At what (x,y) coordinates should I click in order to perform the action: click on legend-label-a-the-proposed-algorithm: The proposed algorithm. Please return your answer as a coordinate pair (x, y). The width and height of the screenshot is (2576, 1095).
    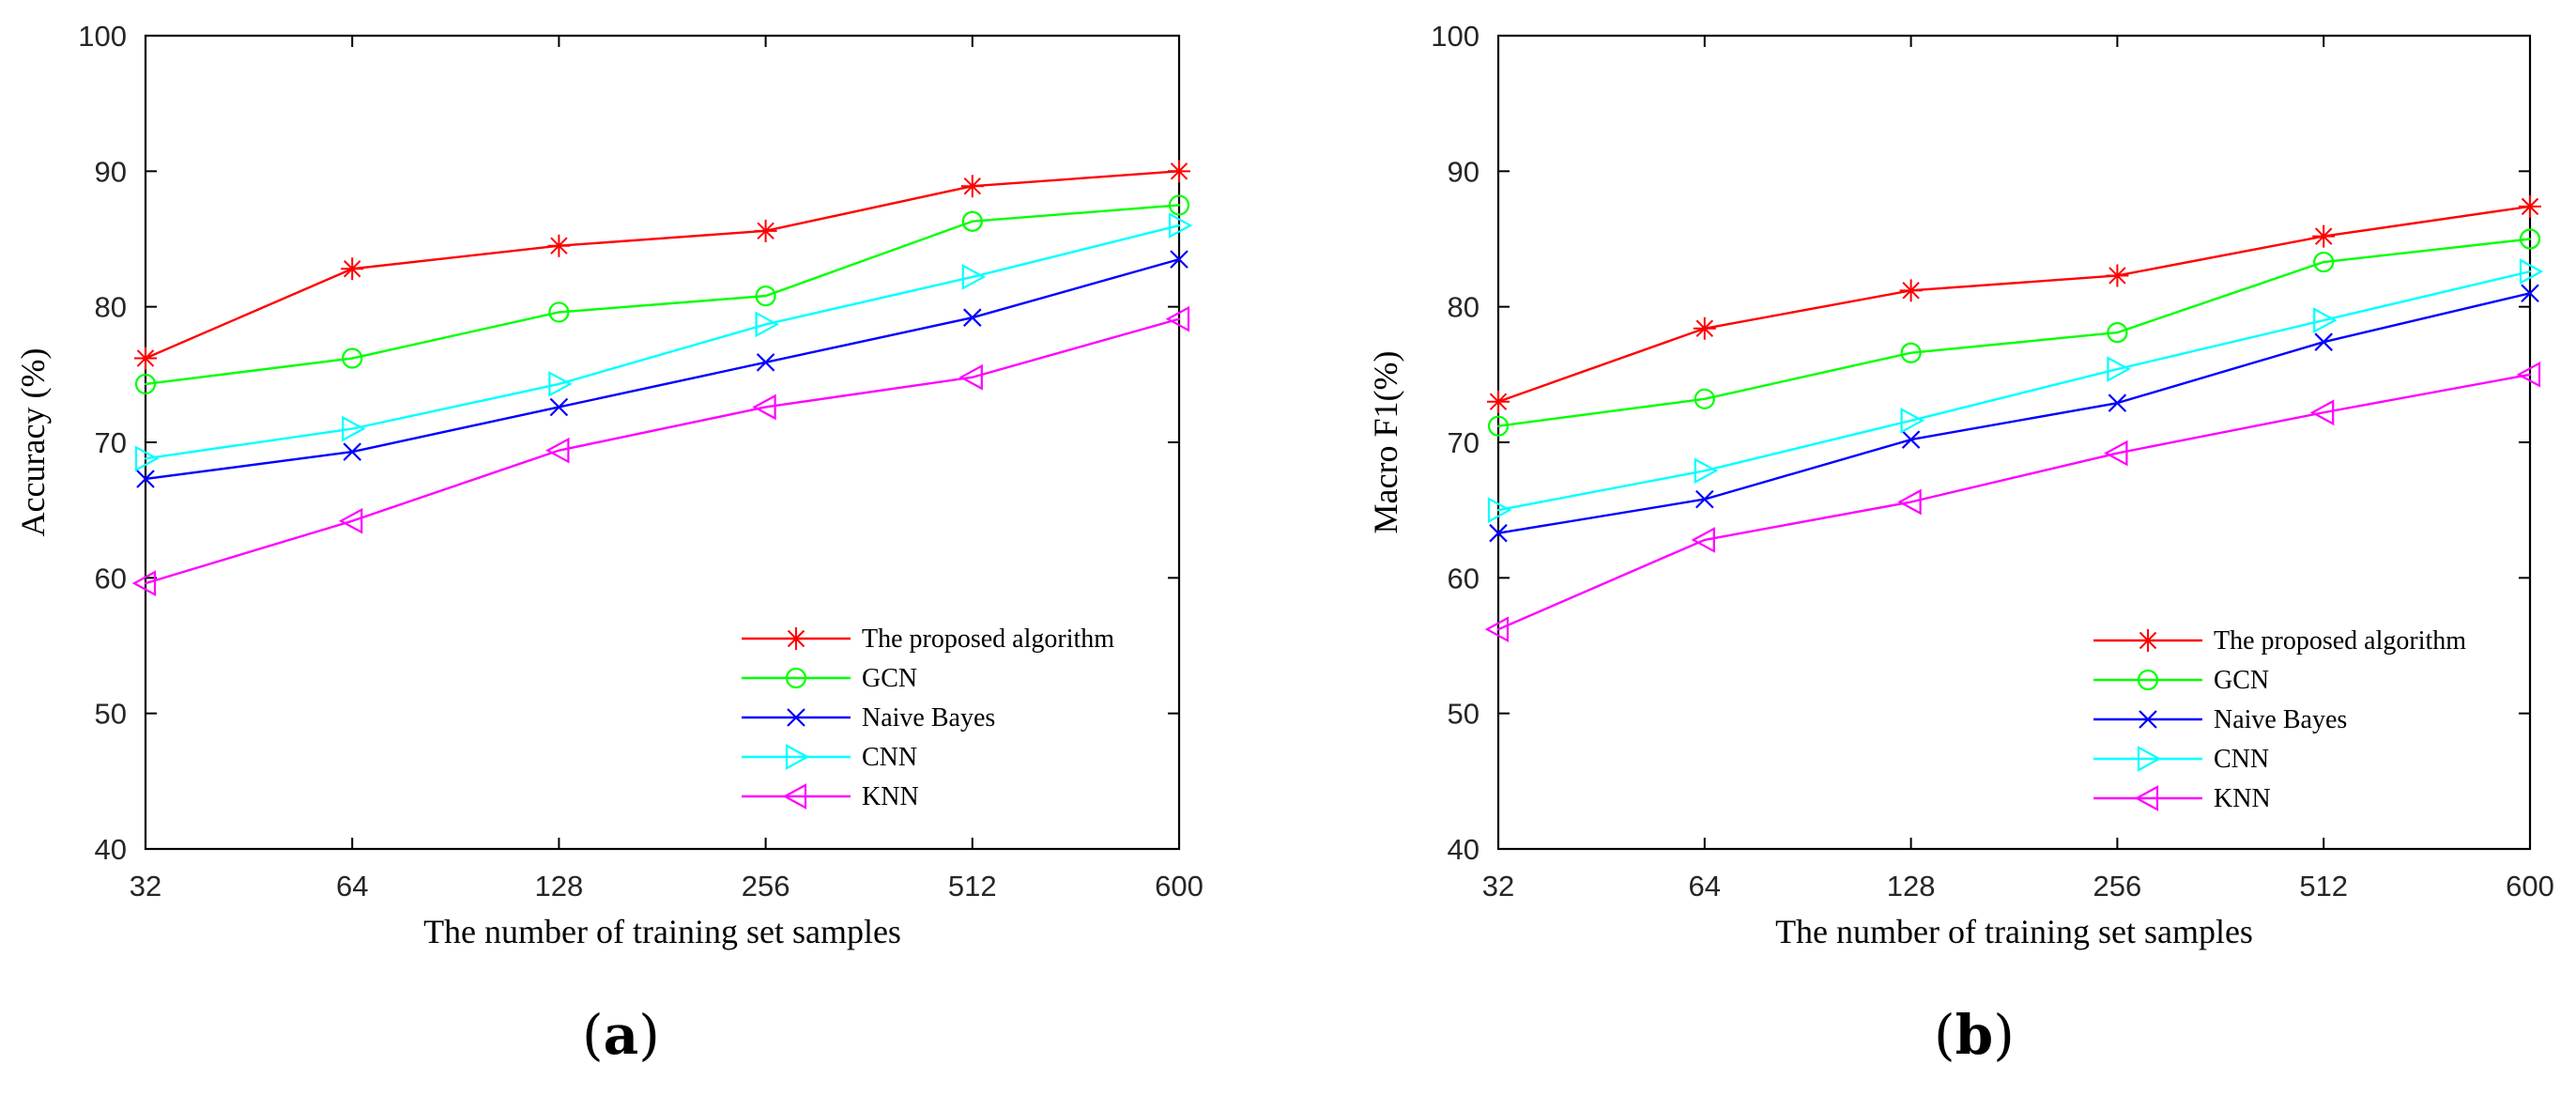
    Looking at the image, I should click on (988, 639).